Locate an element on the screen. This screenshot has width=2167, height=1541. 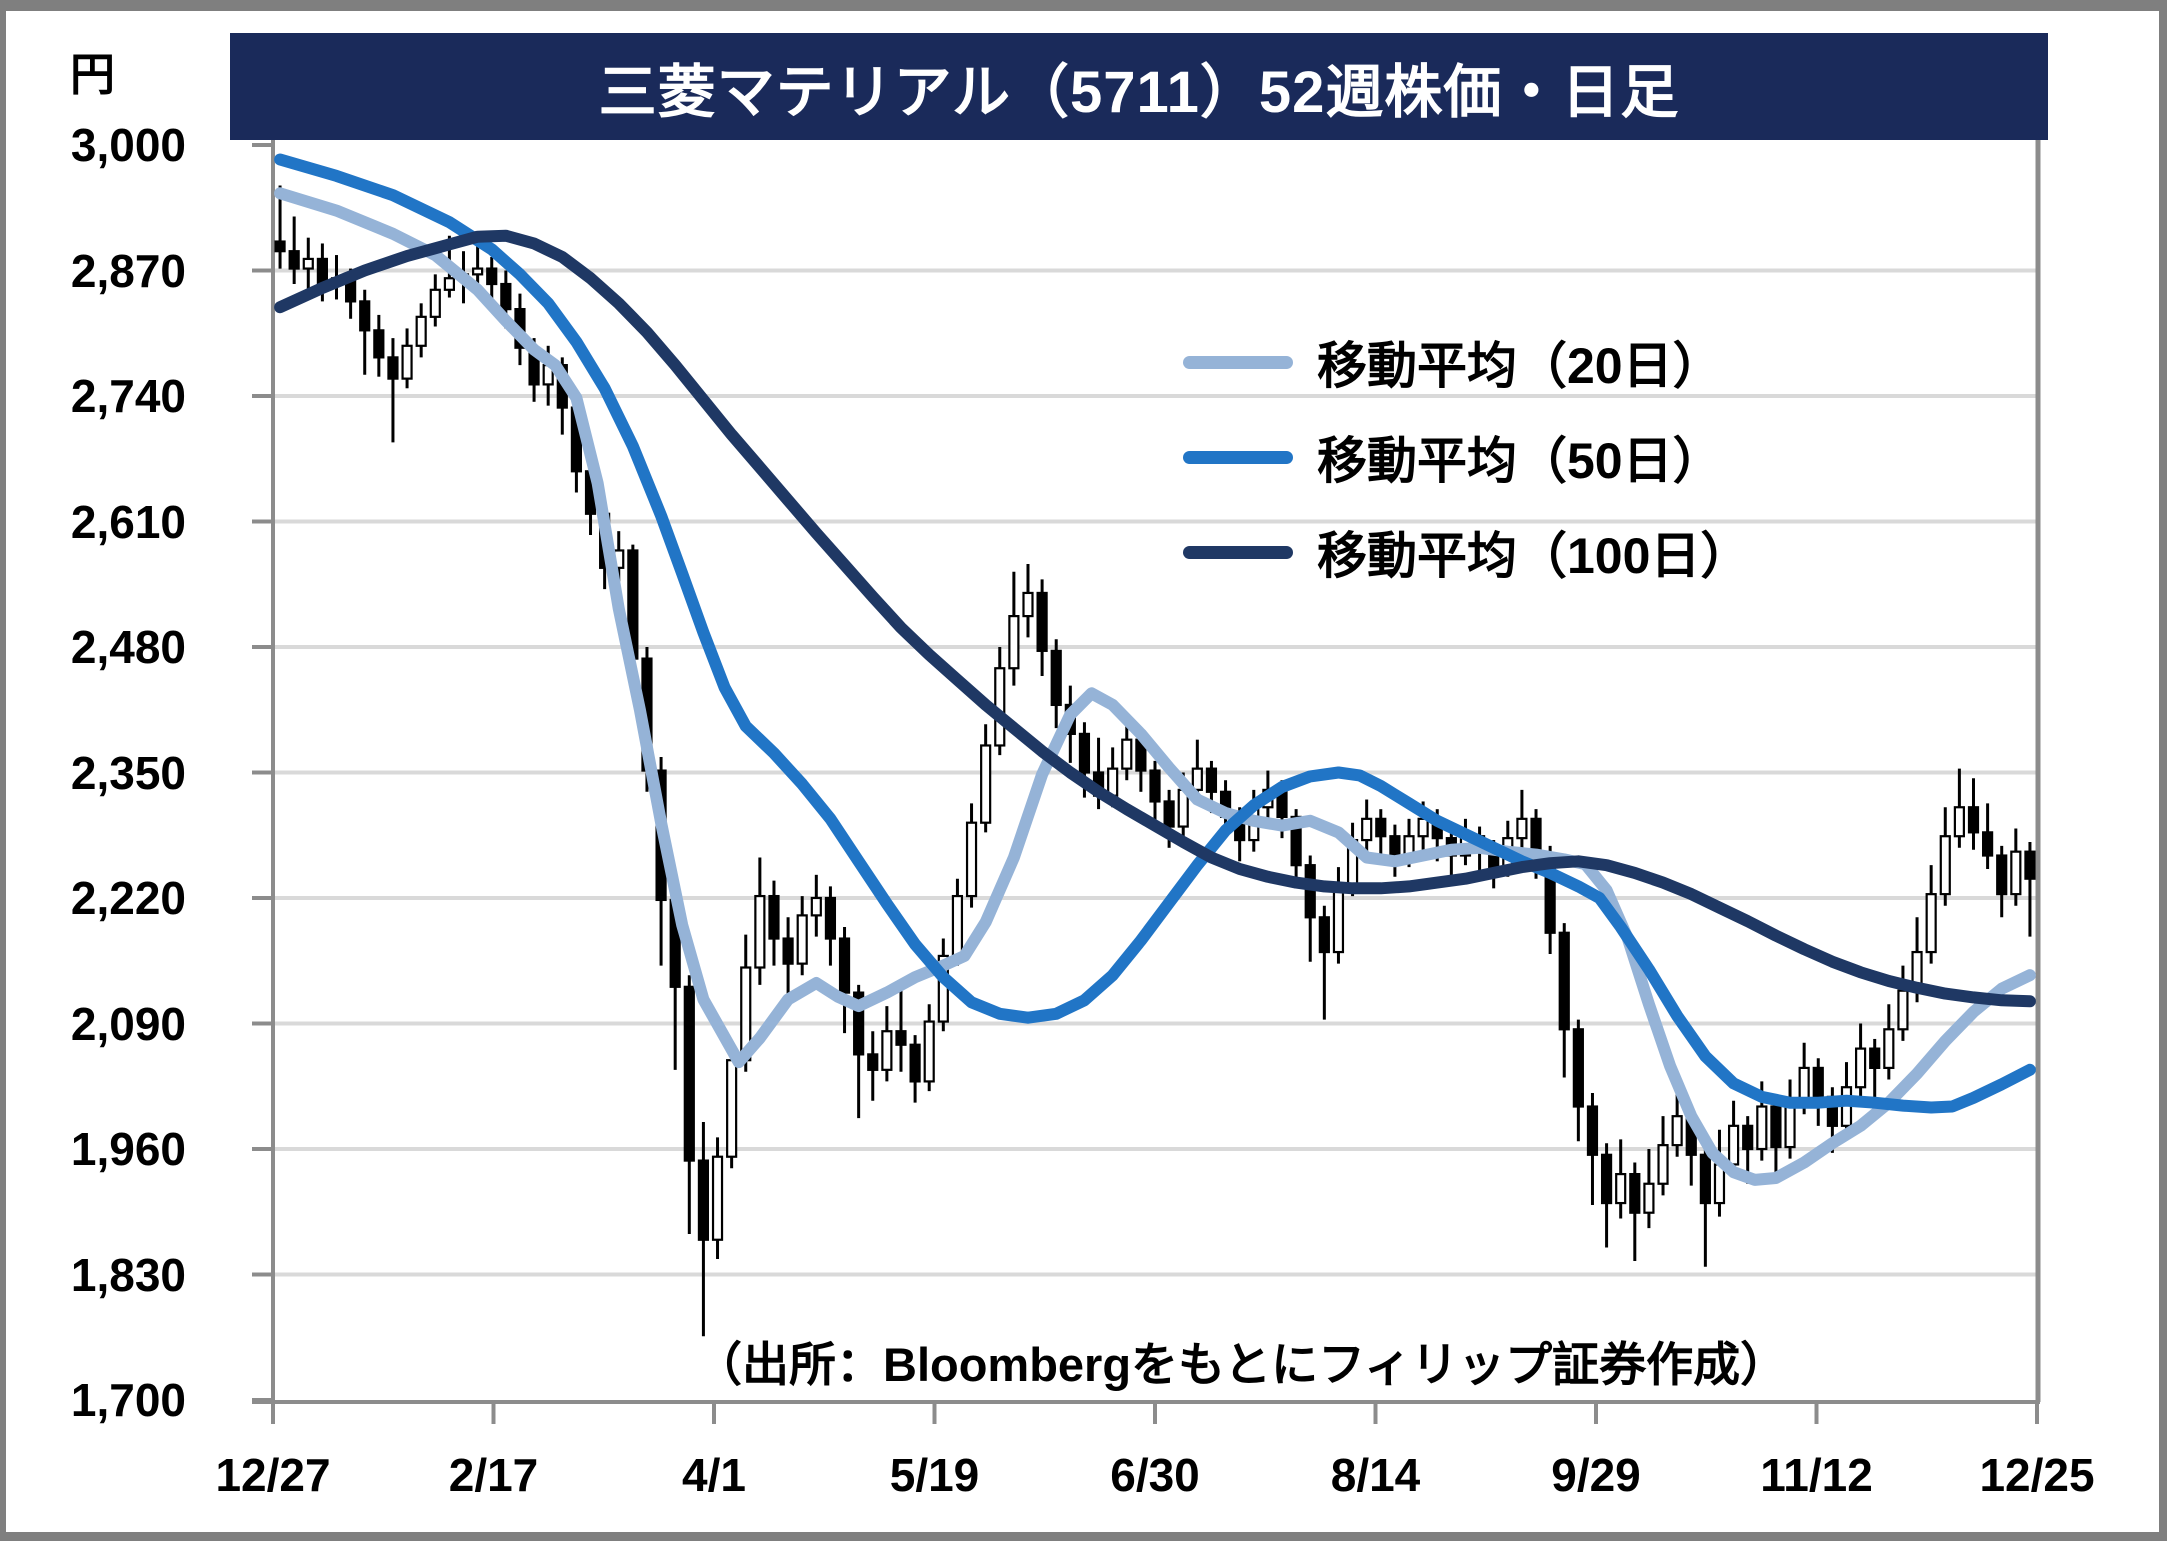
y-tick-label: 2,090 is located at coordinates (128, 1023).